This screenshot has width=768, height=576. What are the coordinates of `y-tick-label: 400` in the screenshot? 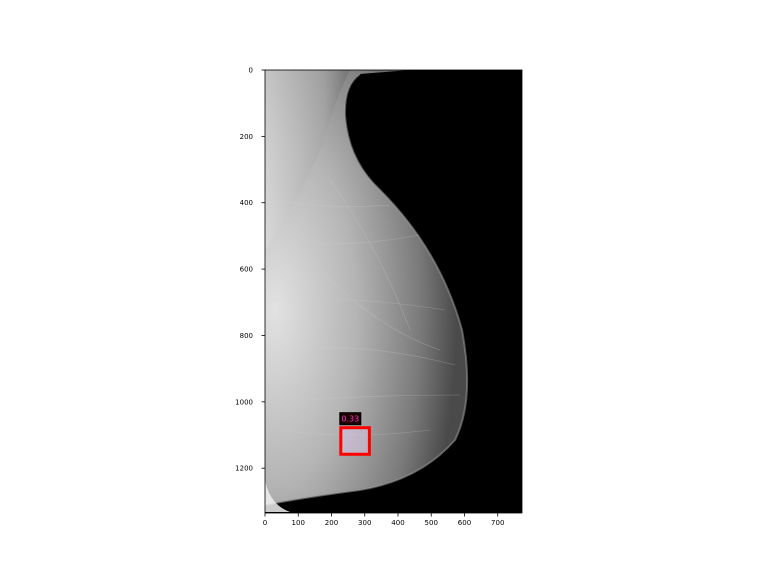 It's located at (246, 203).